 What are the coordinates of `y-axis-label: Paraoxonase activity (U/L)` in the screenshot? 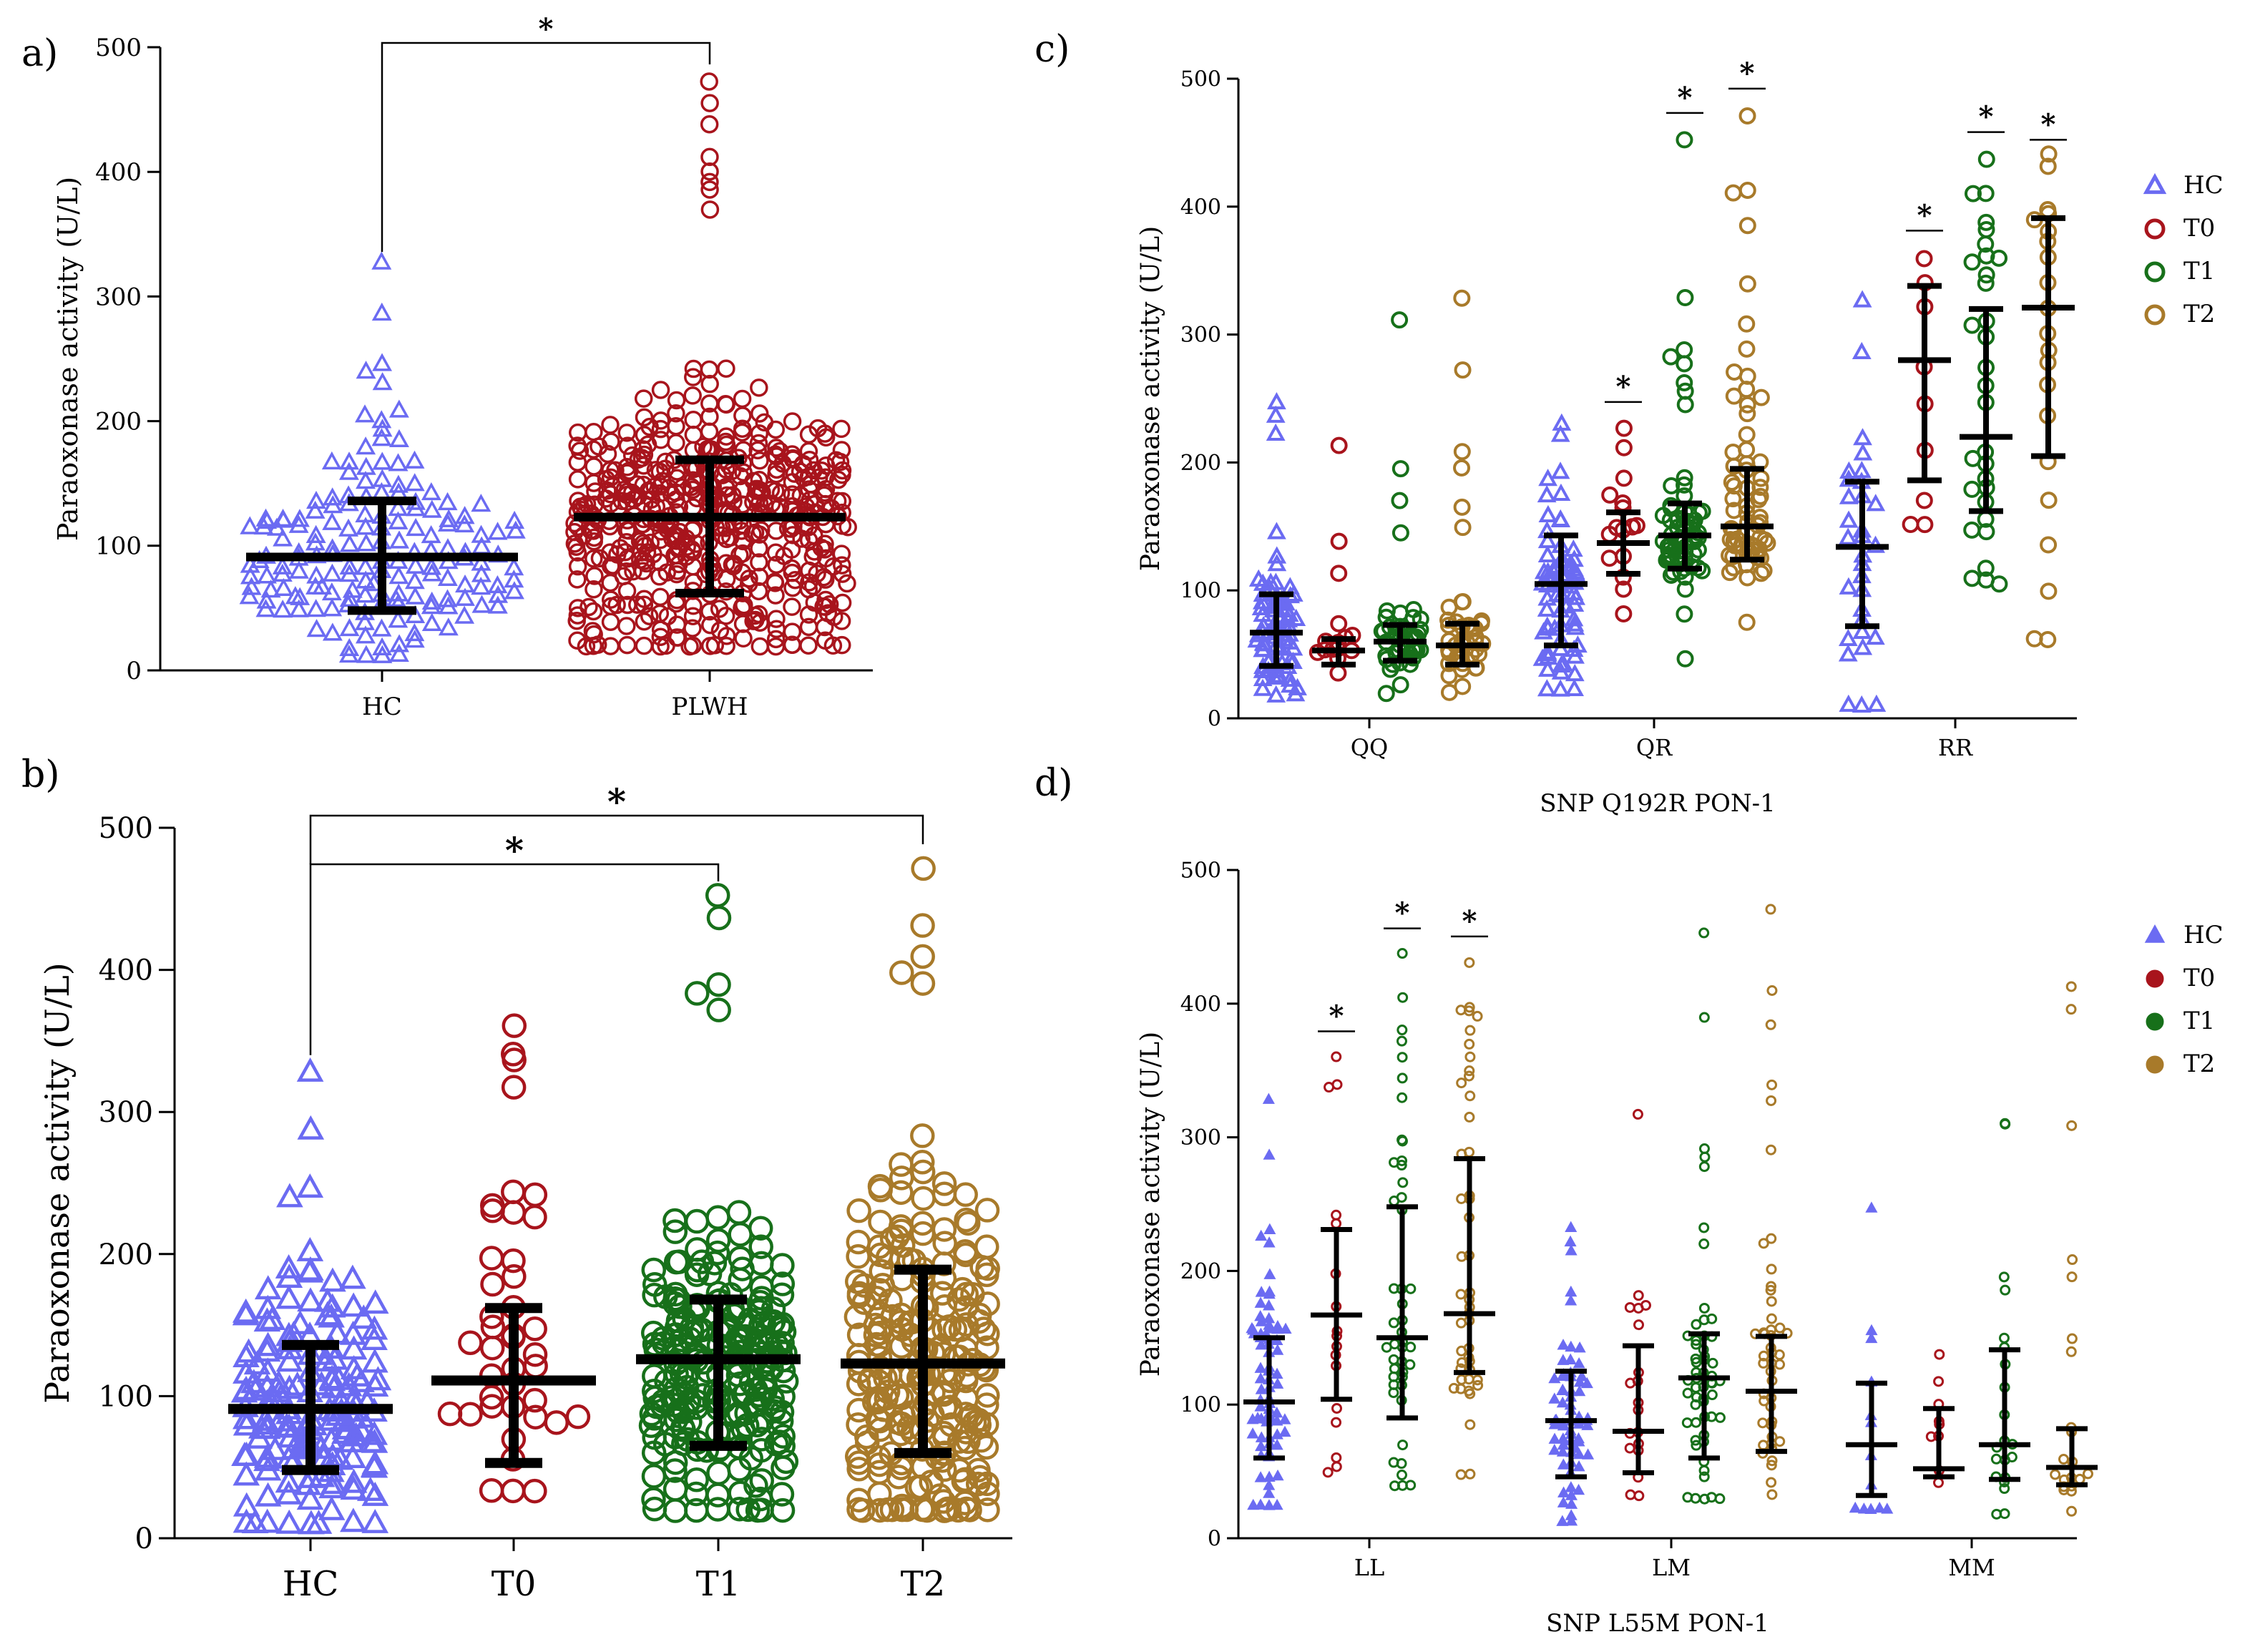 It's located at (68, 359).